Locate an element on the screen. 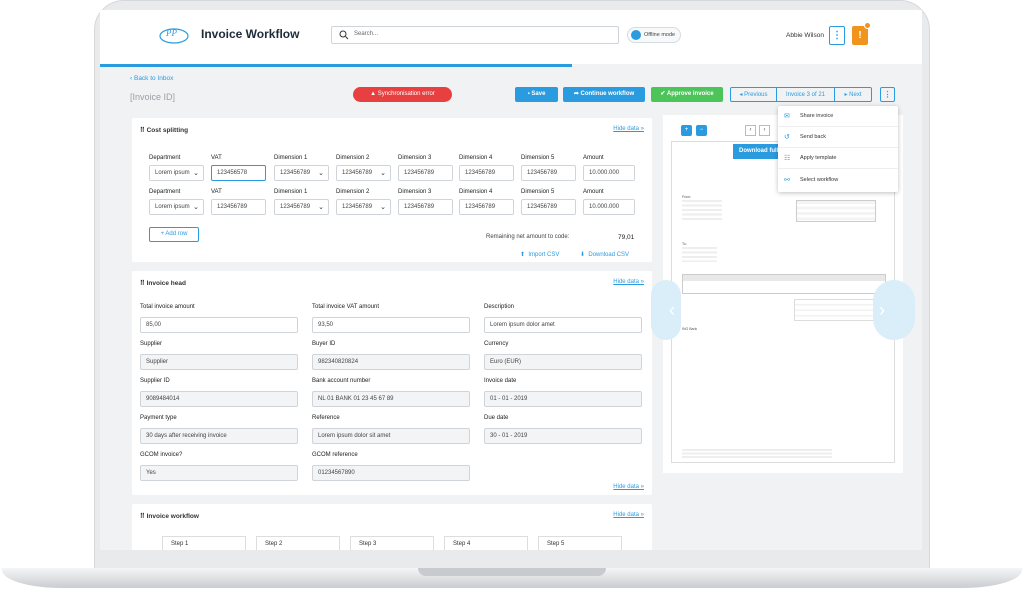 This screenshot has width=1024, height=595. cost-header-7: Amount is located at coordinates (593, 158).